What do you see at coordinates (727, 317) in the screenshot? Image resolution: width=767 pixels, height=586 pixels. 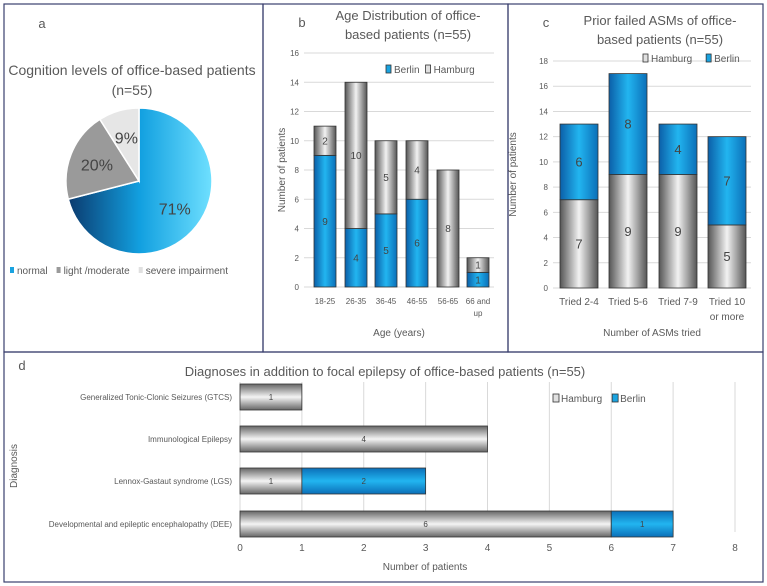 I see `x-tick-label: or more` at bounding box center [727, 317].